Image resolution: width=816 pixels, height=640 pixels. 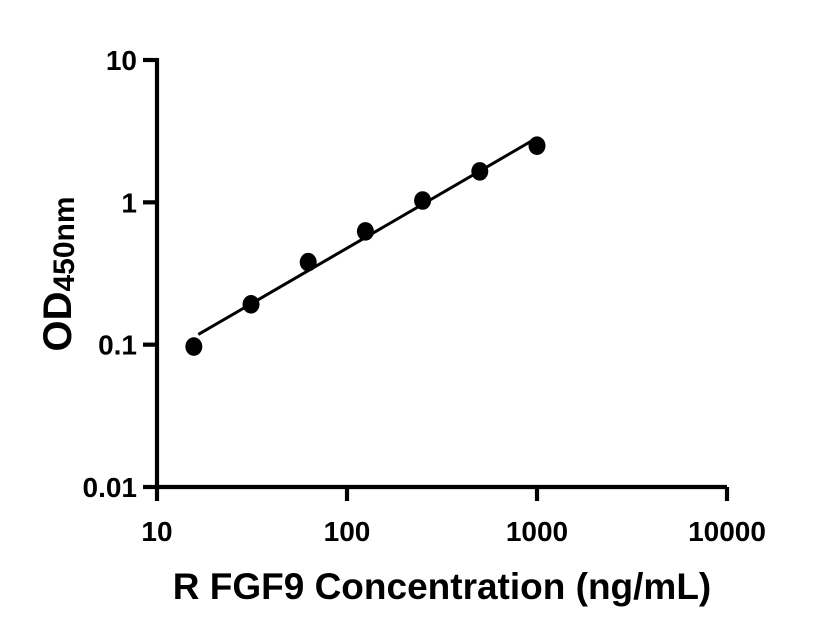 I want to click on x-tick-label: 1000, so click(x=537, y=531).